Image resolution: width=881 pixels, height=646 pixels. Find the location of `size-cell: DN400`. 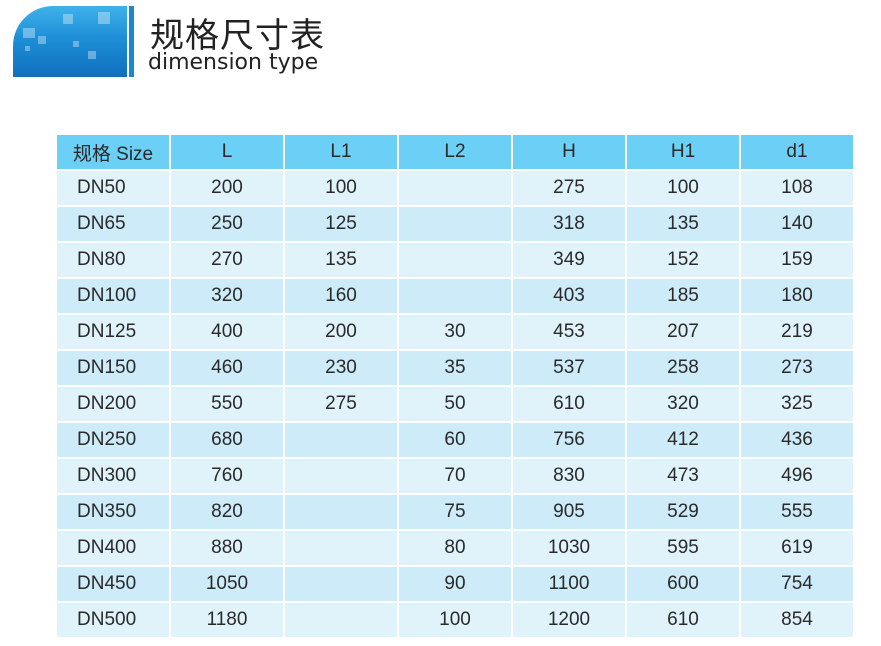

size-cell: DN400 is located at coordinates (113, 548).